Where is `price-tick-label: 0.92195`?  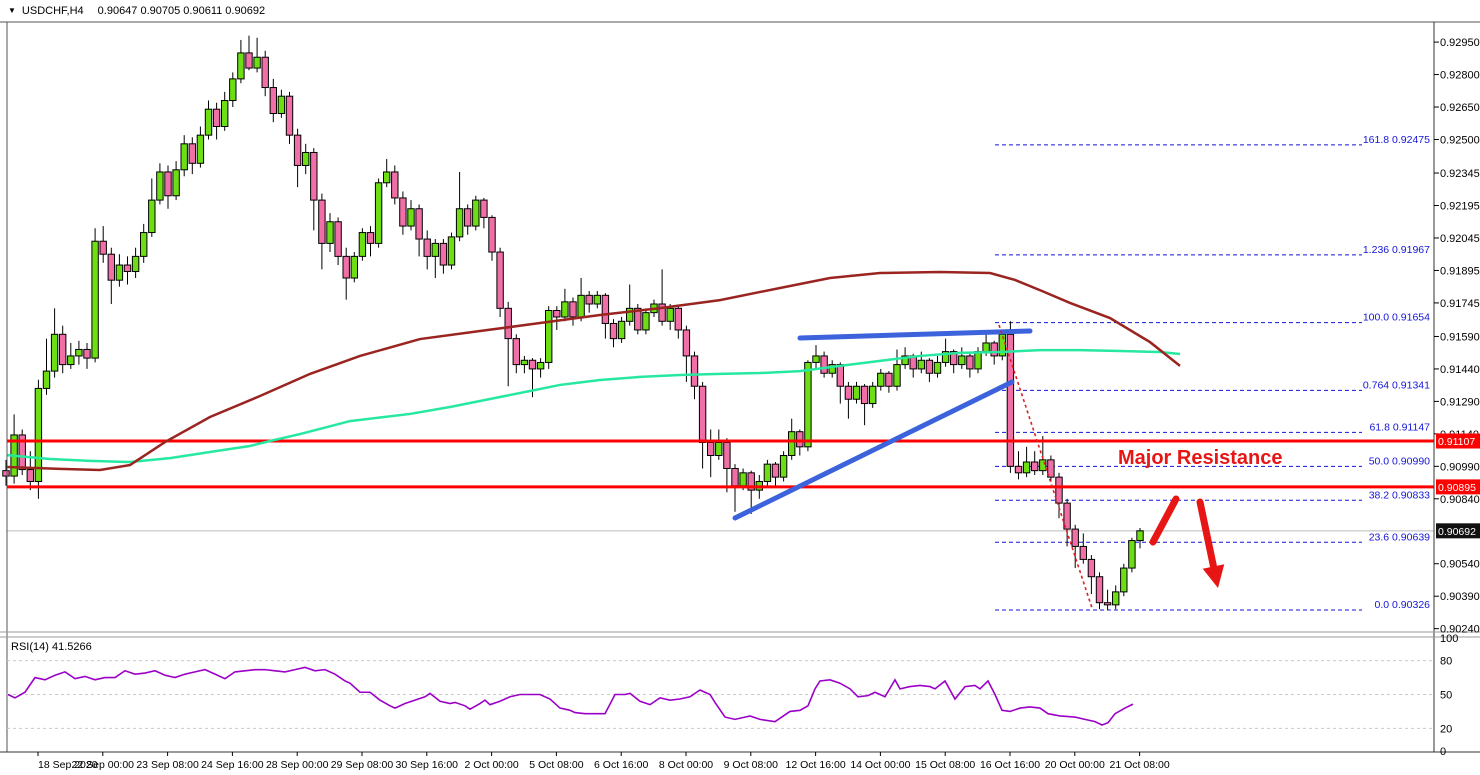 price-tick-label: 0.92195 is located at coordinates (1460, 207).